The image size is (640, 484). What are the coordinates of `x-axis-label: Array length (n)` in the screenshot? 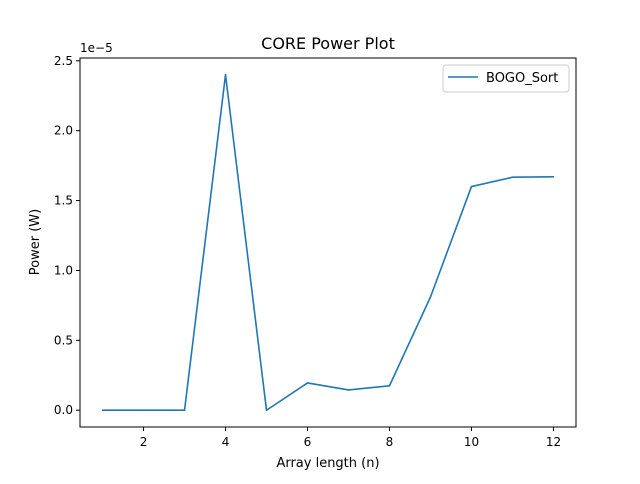 It's located at (327, 463).